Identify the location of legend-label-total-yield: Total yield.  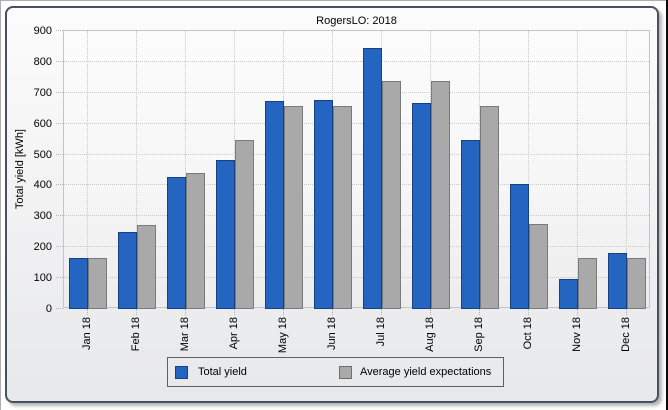
(222, 372).